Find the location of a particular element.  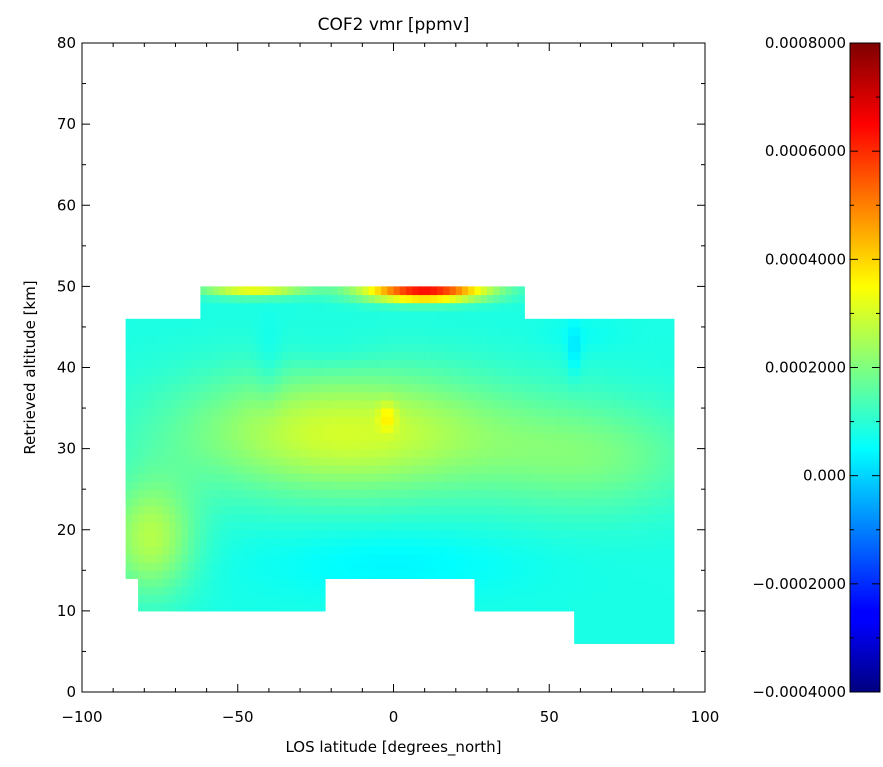

colorbar-tick-label: −0.0002000 is located at coordinates (799, 584).